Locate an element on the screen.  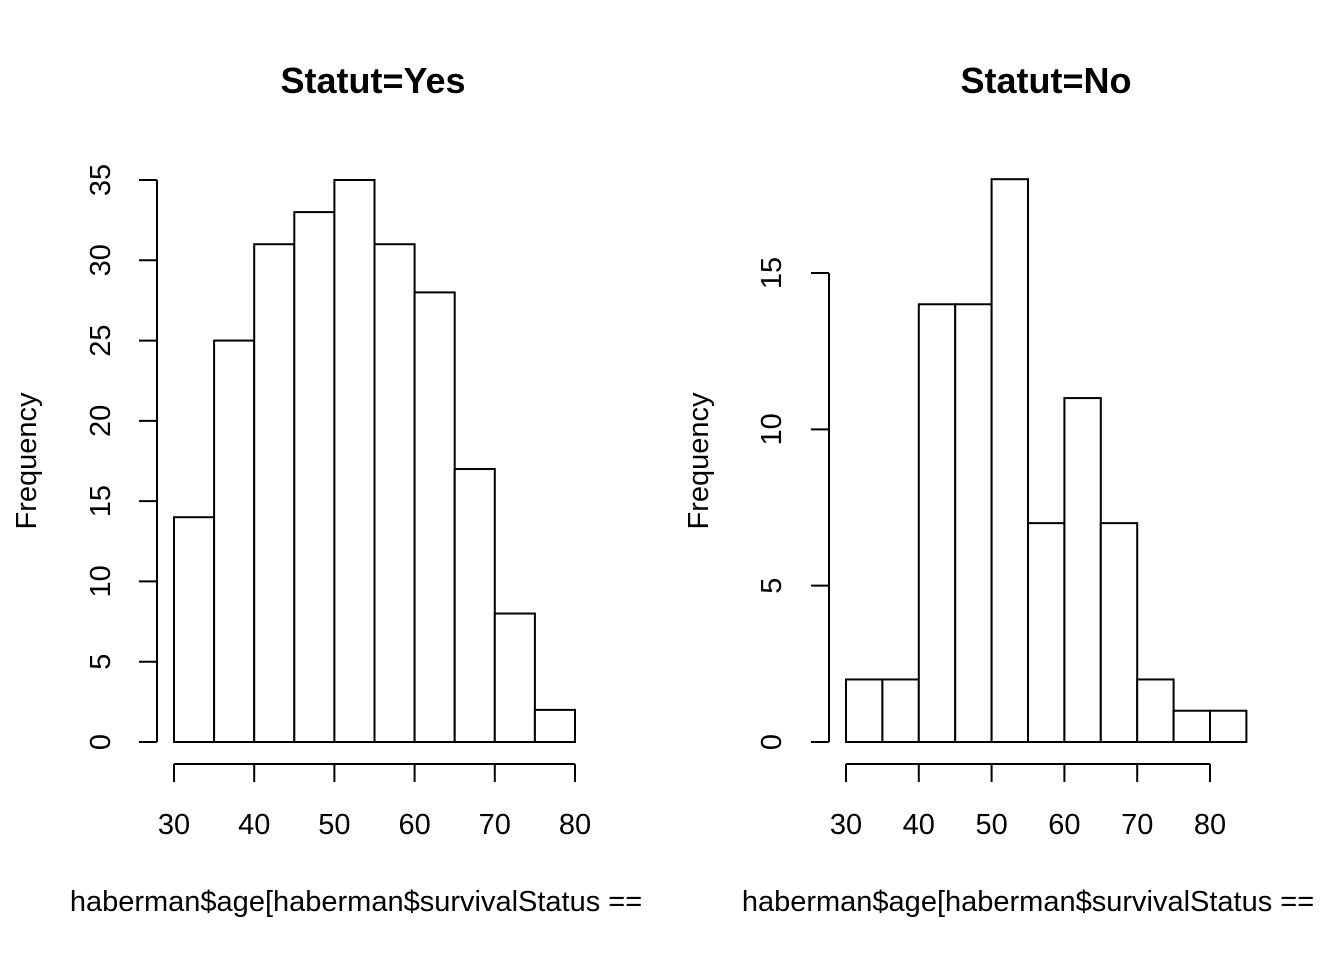
y-tick-label: 30 is located at coordinates (101, 260).